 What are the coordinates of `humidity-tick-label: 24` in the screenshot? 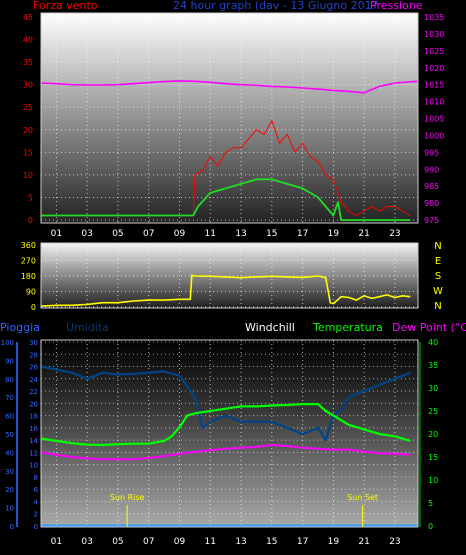 It's located at (33, 380).